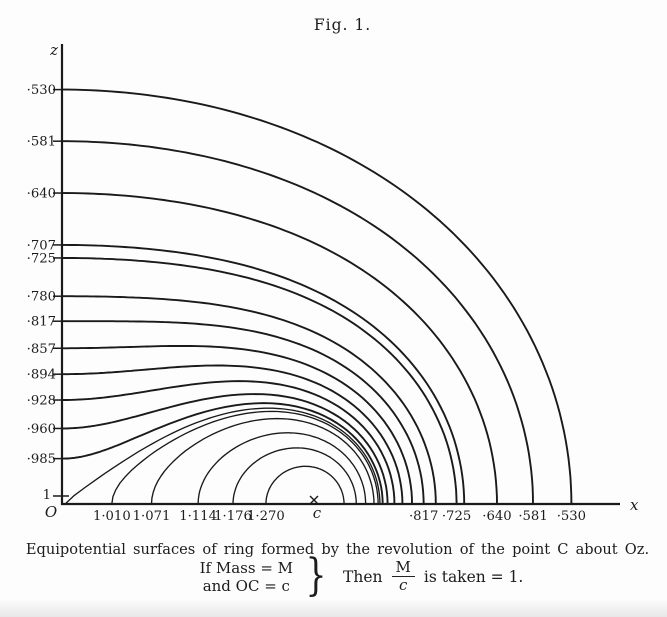  I want to click on x-axis-label-·725: ·725, so click(456, 516).